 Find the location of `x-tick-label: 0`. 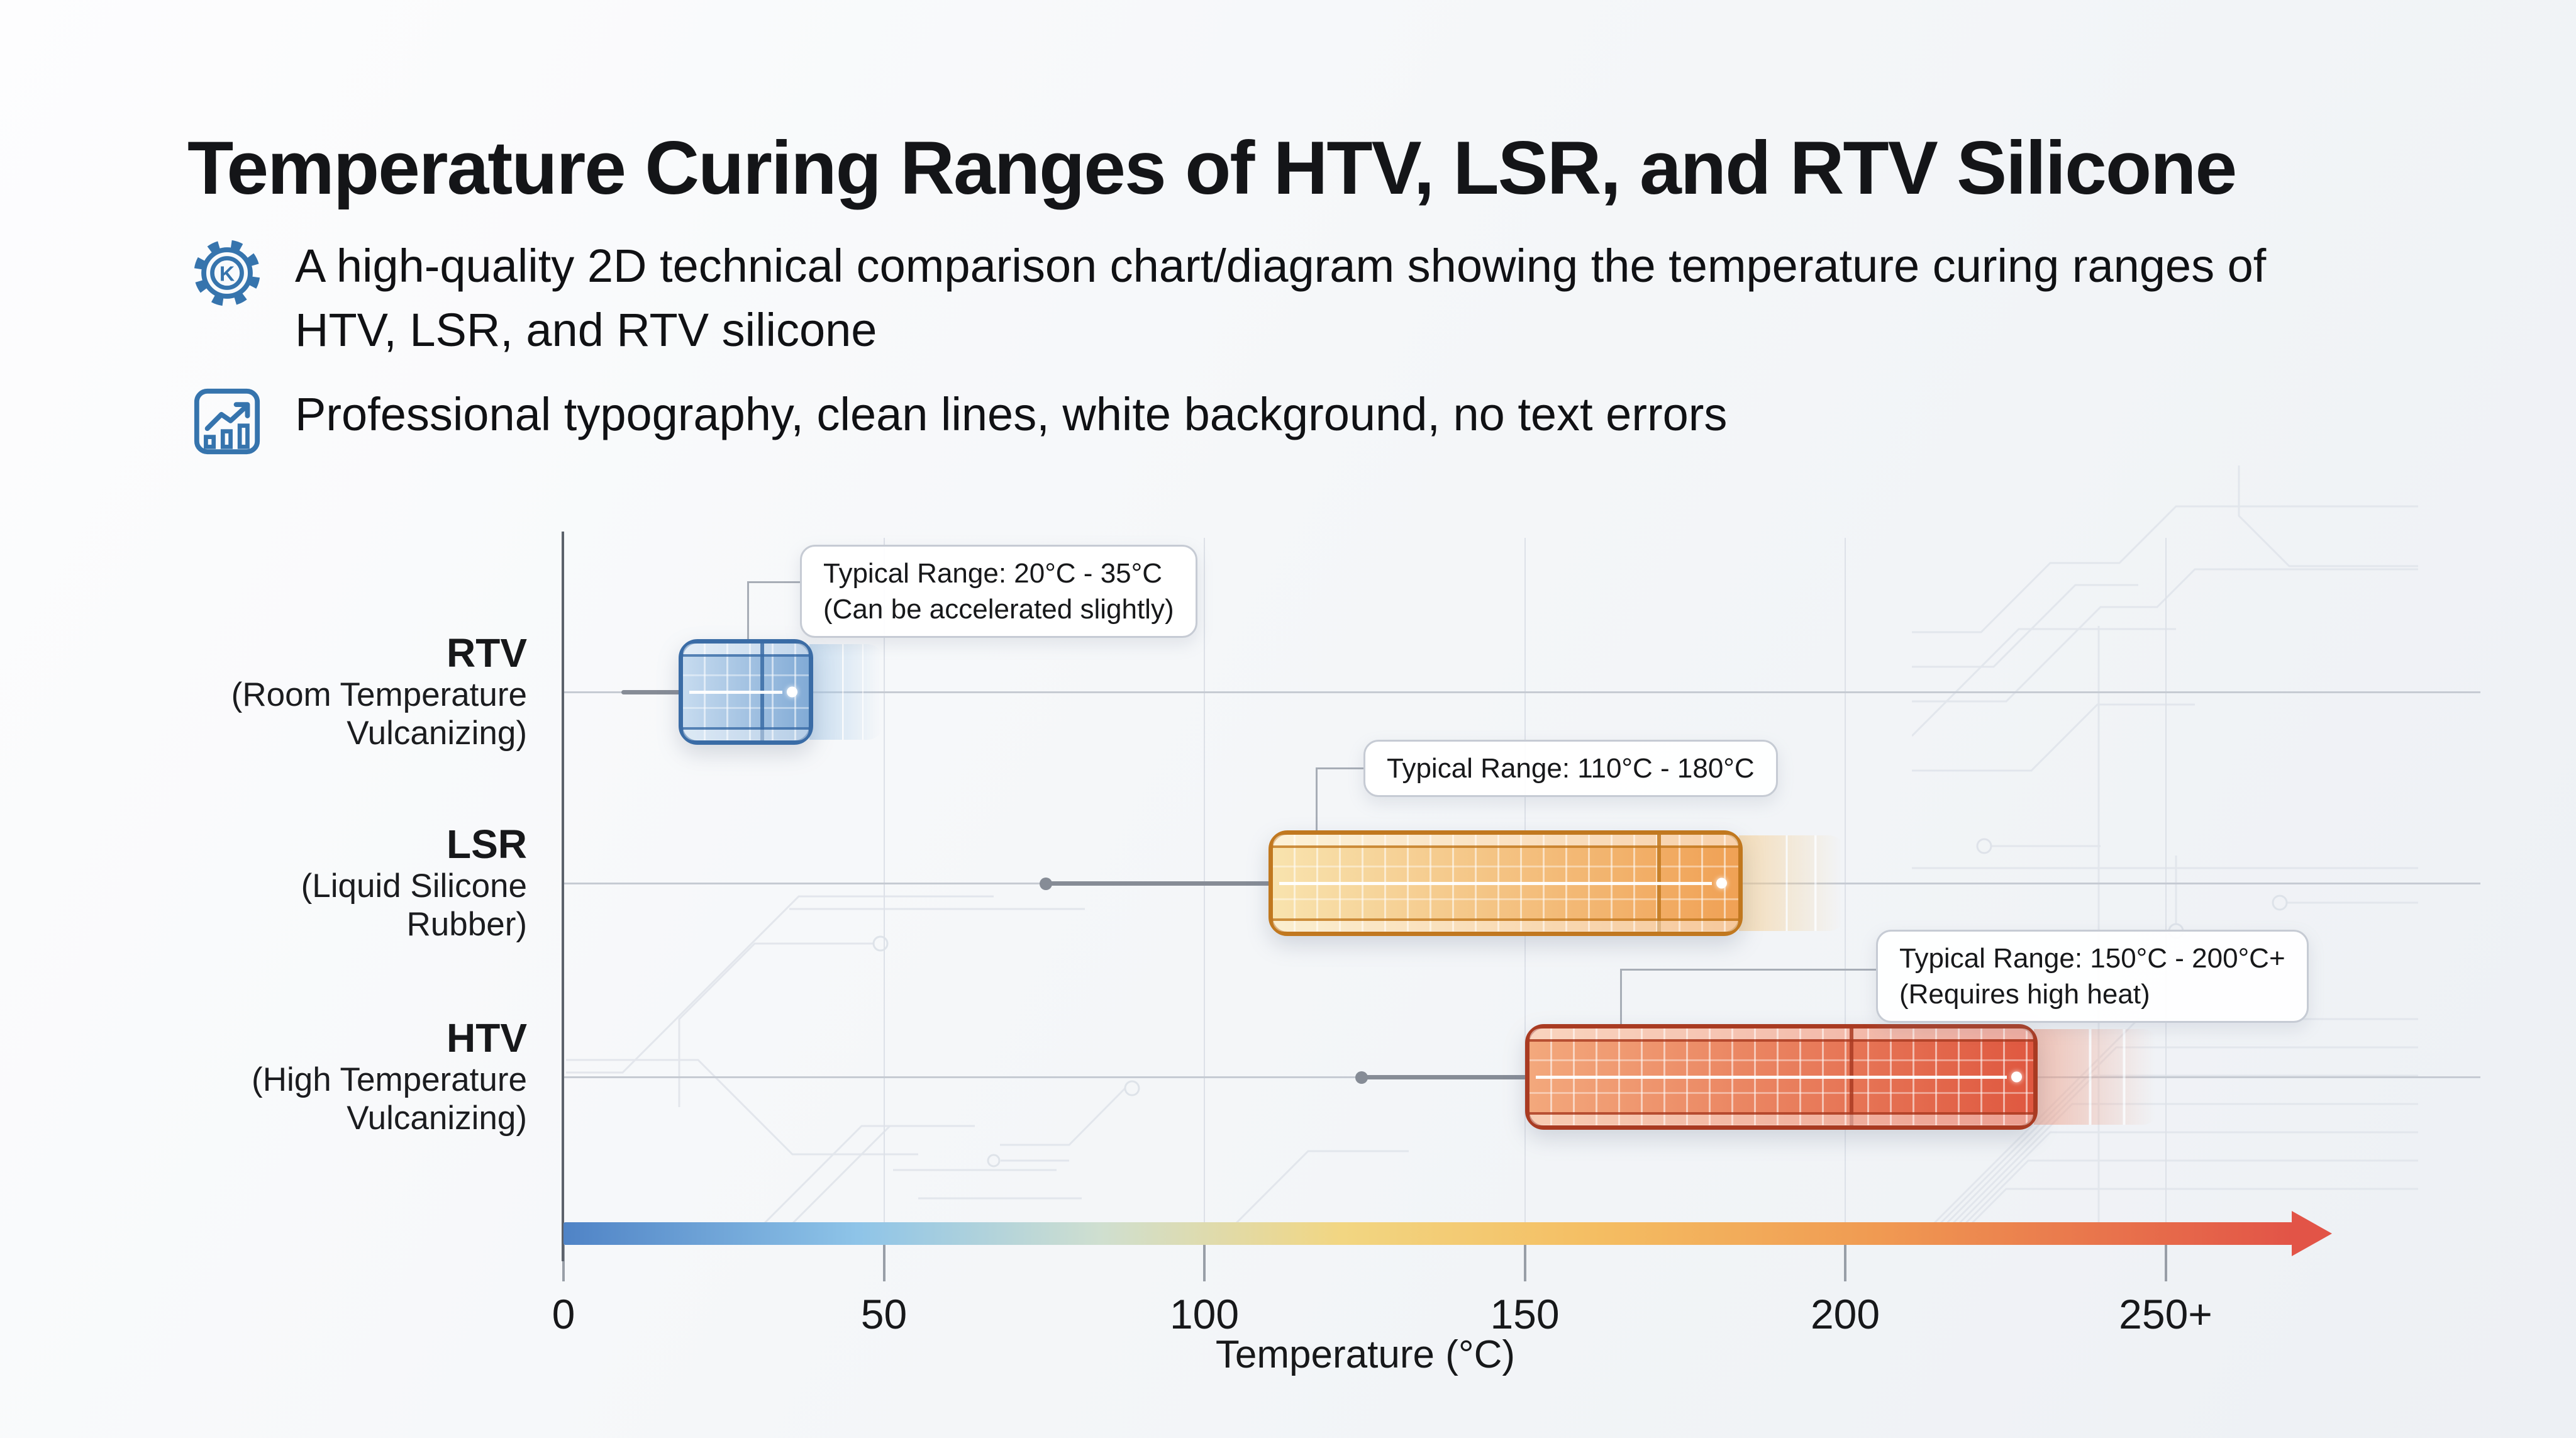

x-tick-label: 0 is located at coordinates (563, 1314).